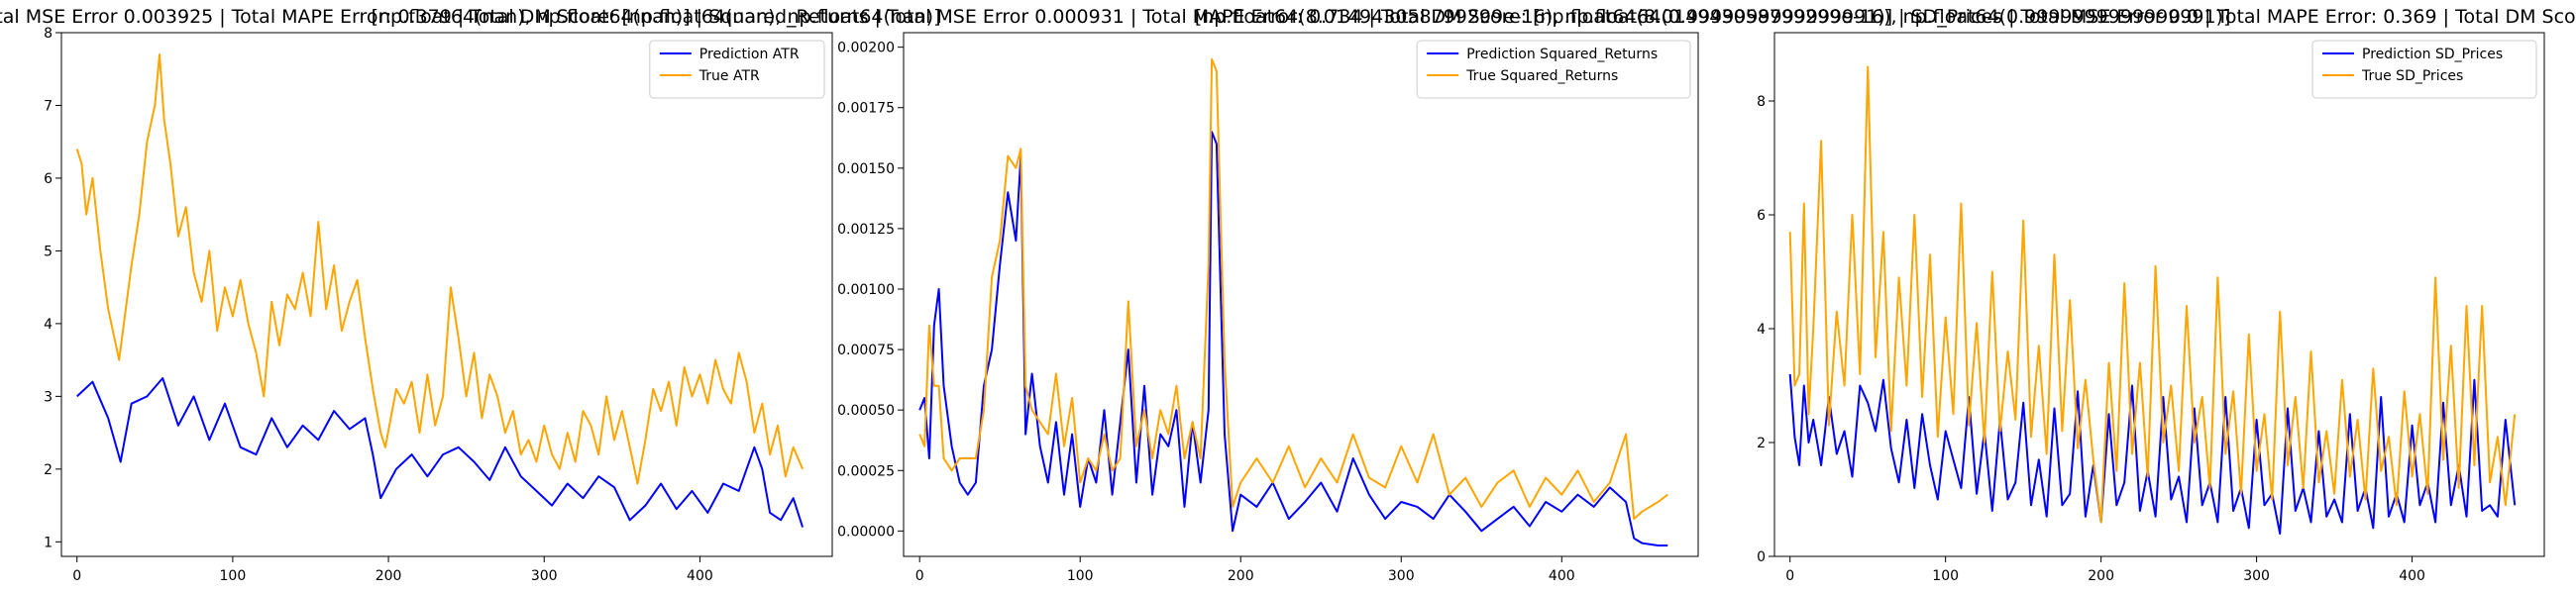 The width and height of the screenshot is (2576, 594). I want to click on y-tick-label: 0.00125, so click(866, 230).